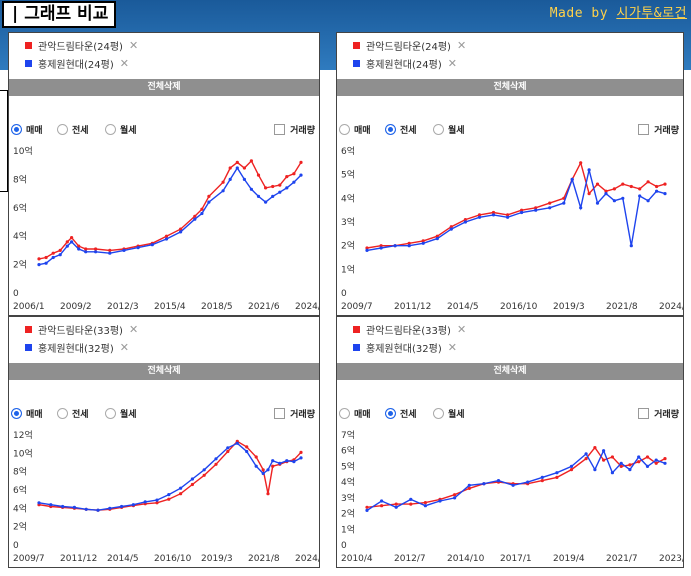  Describe the element at coordinates (29, 307) in the screenshot. I see `x-tick-label: 2006/1` at that location.